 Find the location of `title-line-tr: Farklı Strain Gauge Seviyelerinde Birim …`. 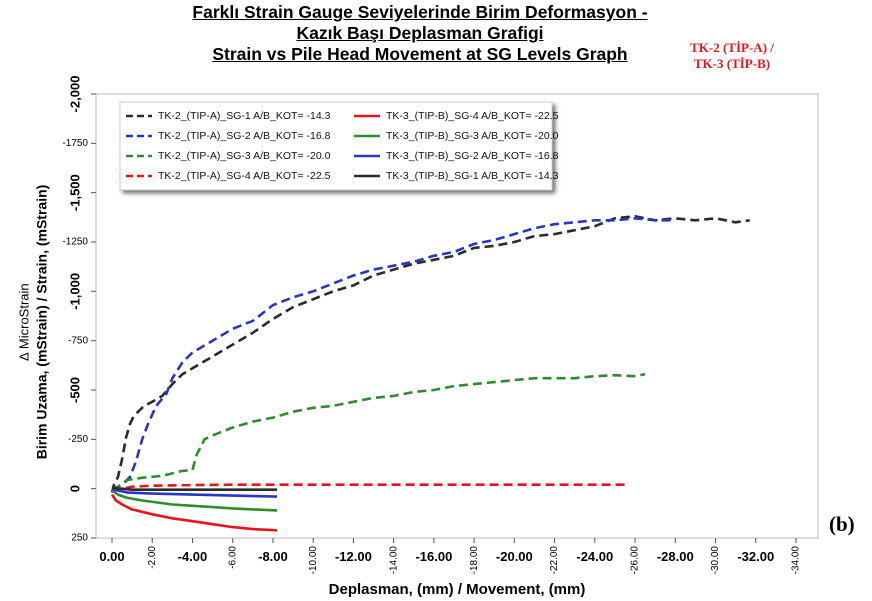

title-line-tr: Farklı Strain Gauge Seviyelerinde Birim … is located at coordinates (420, 12).